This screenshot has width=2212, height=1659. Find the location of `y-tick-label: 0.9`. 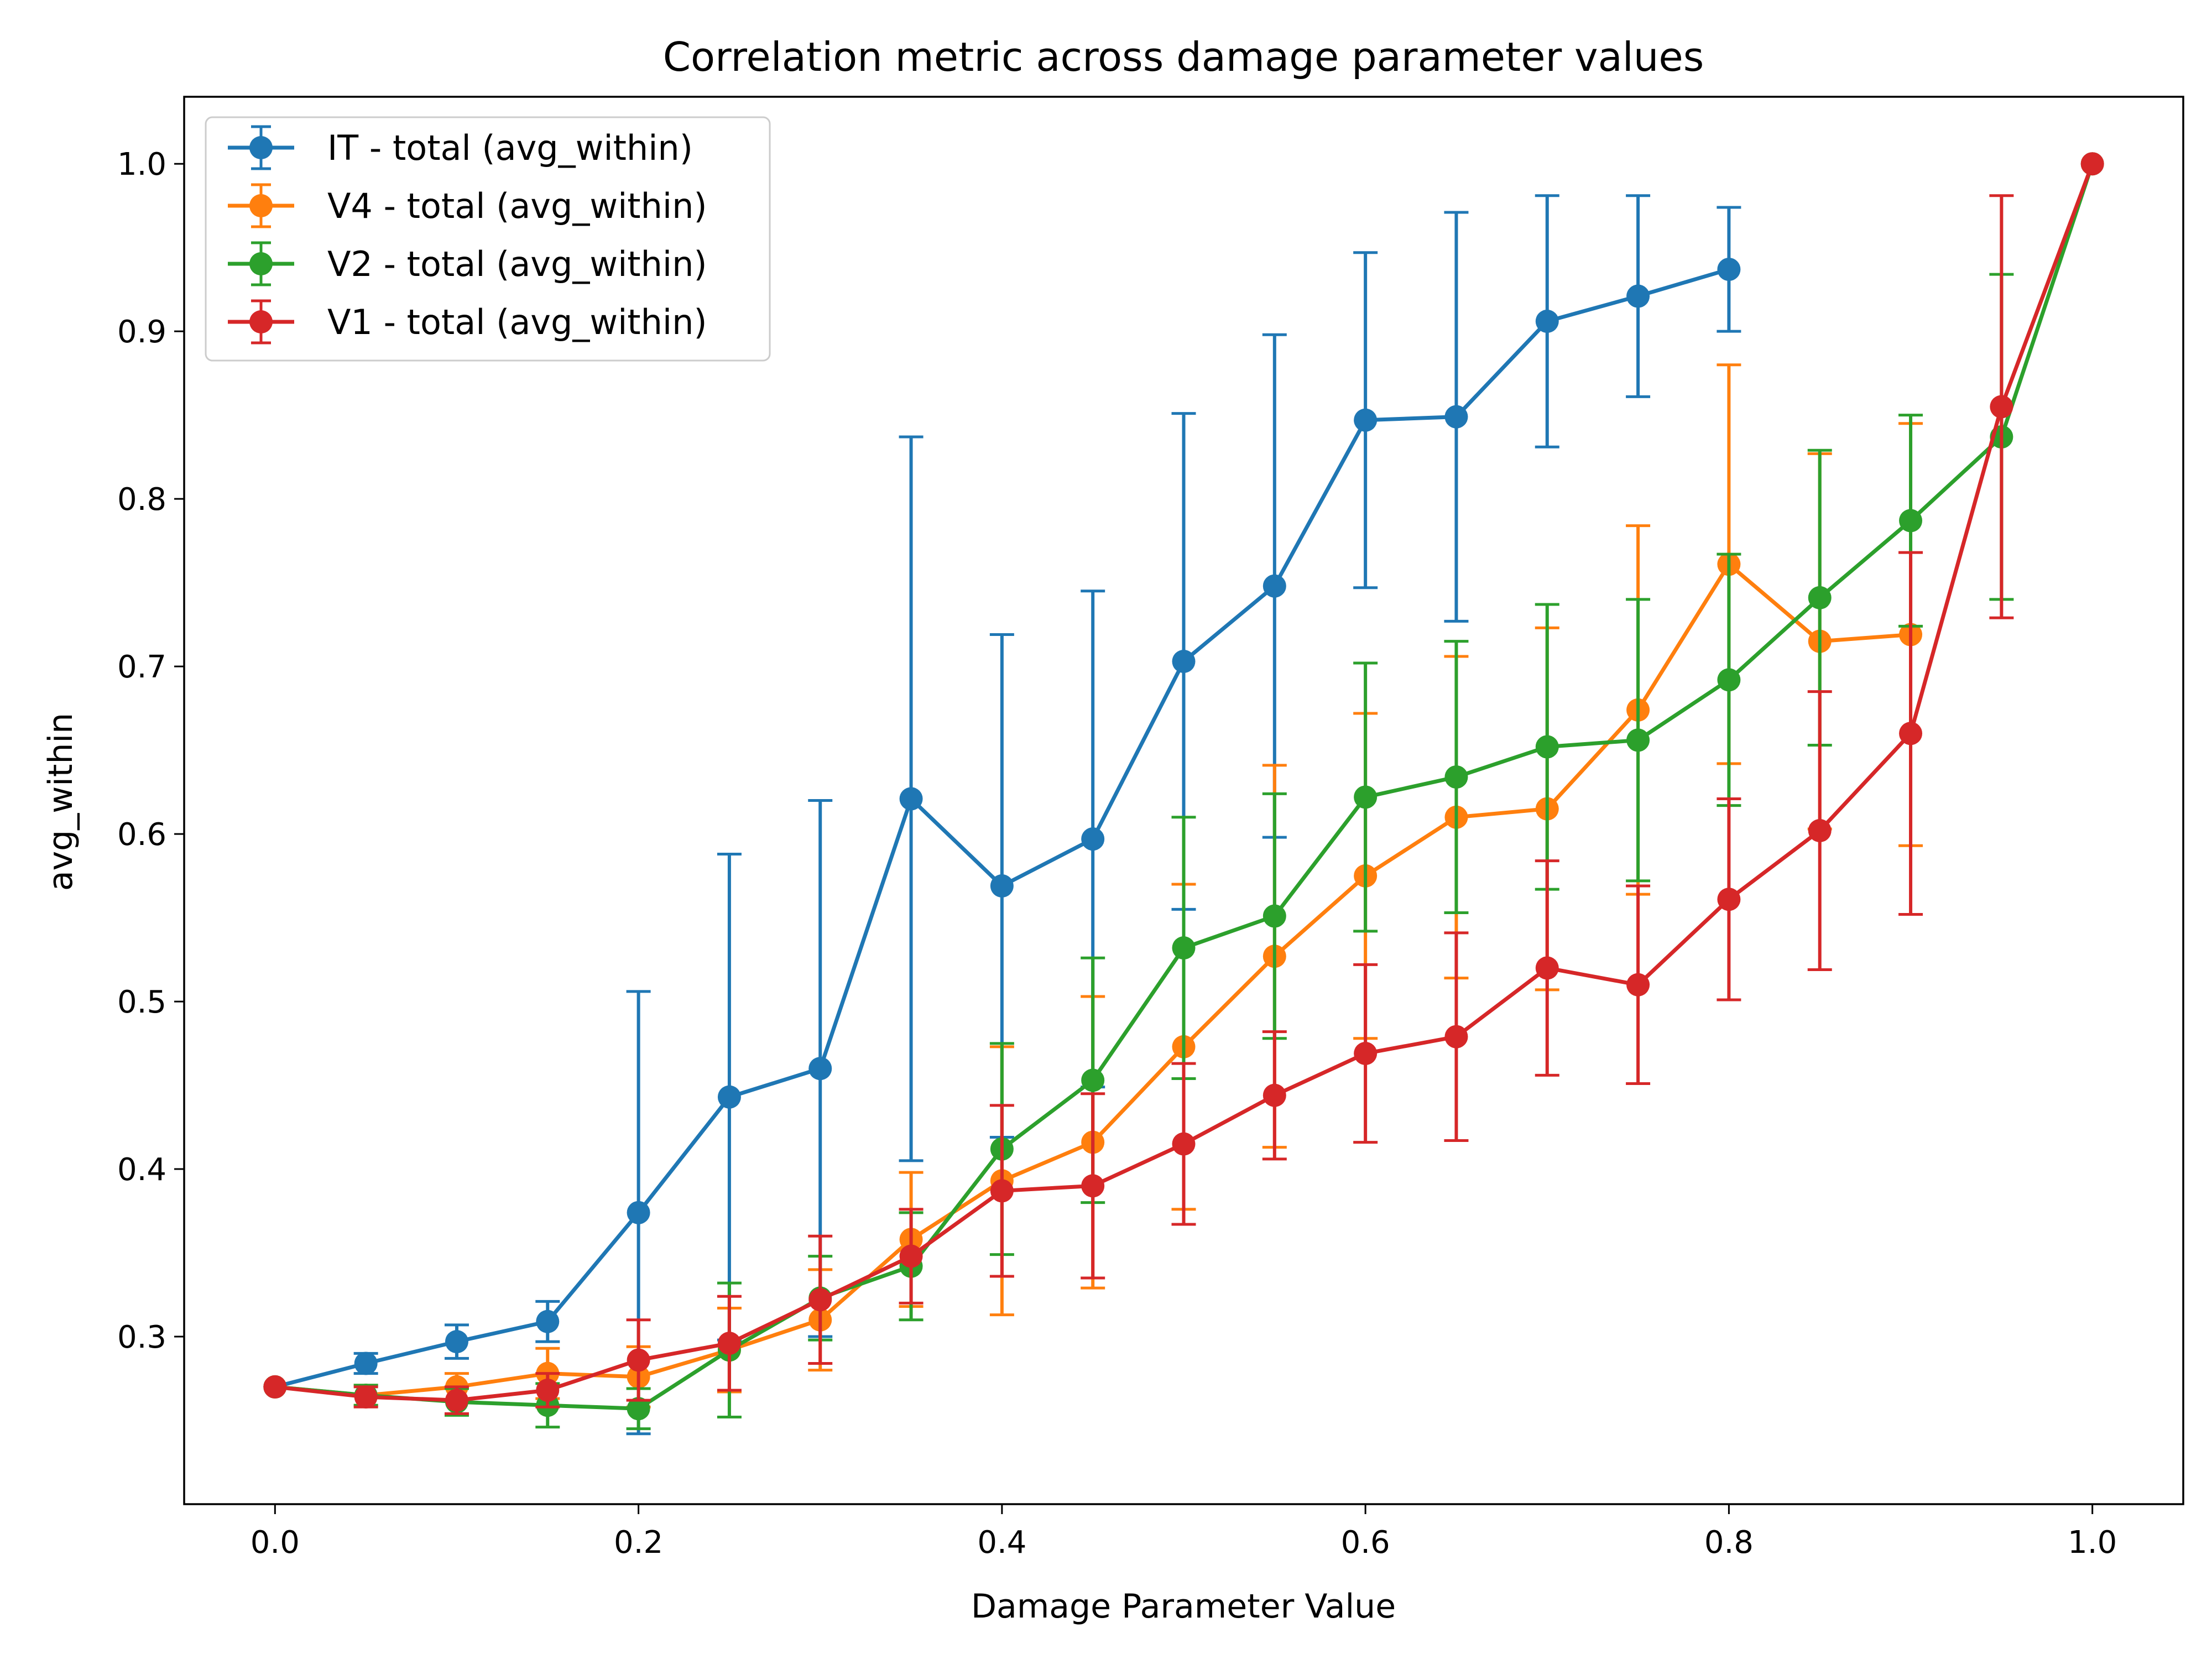

y-tick-label: 0.9 is located at coordinates (141, 332).